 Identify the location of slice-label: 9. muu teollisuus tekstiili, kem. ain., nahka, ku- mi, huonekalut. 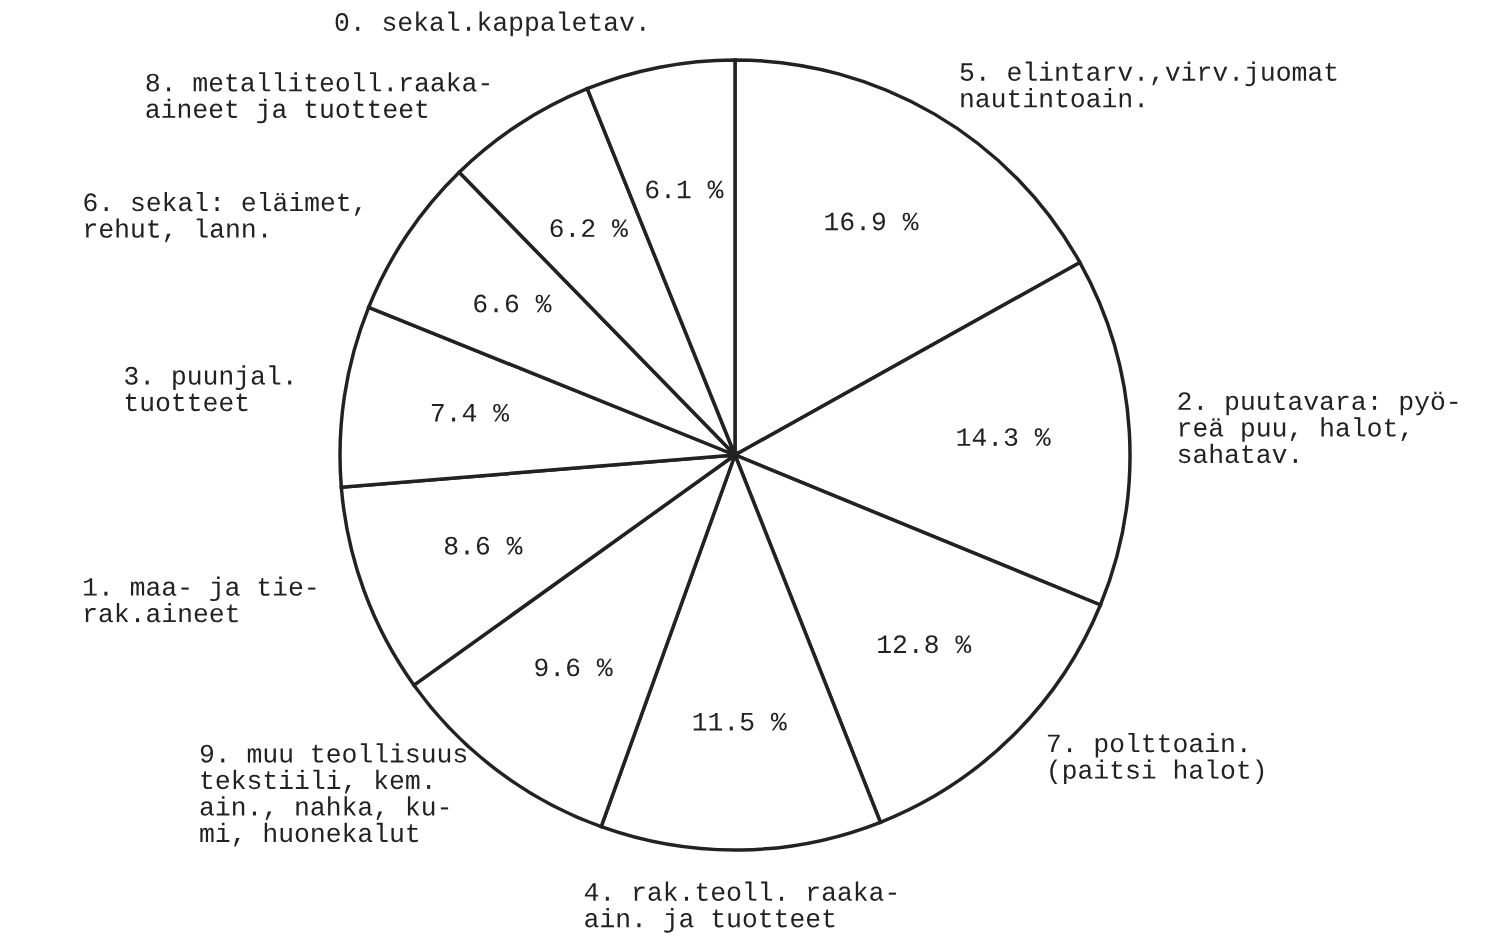
(333, 795).